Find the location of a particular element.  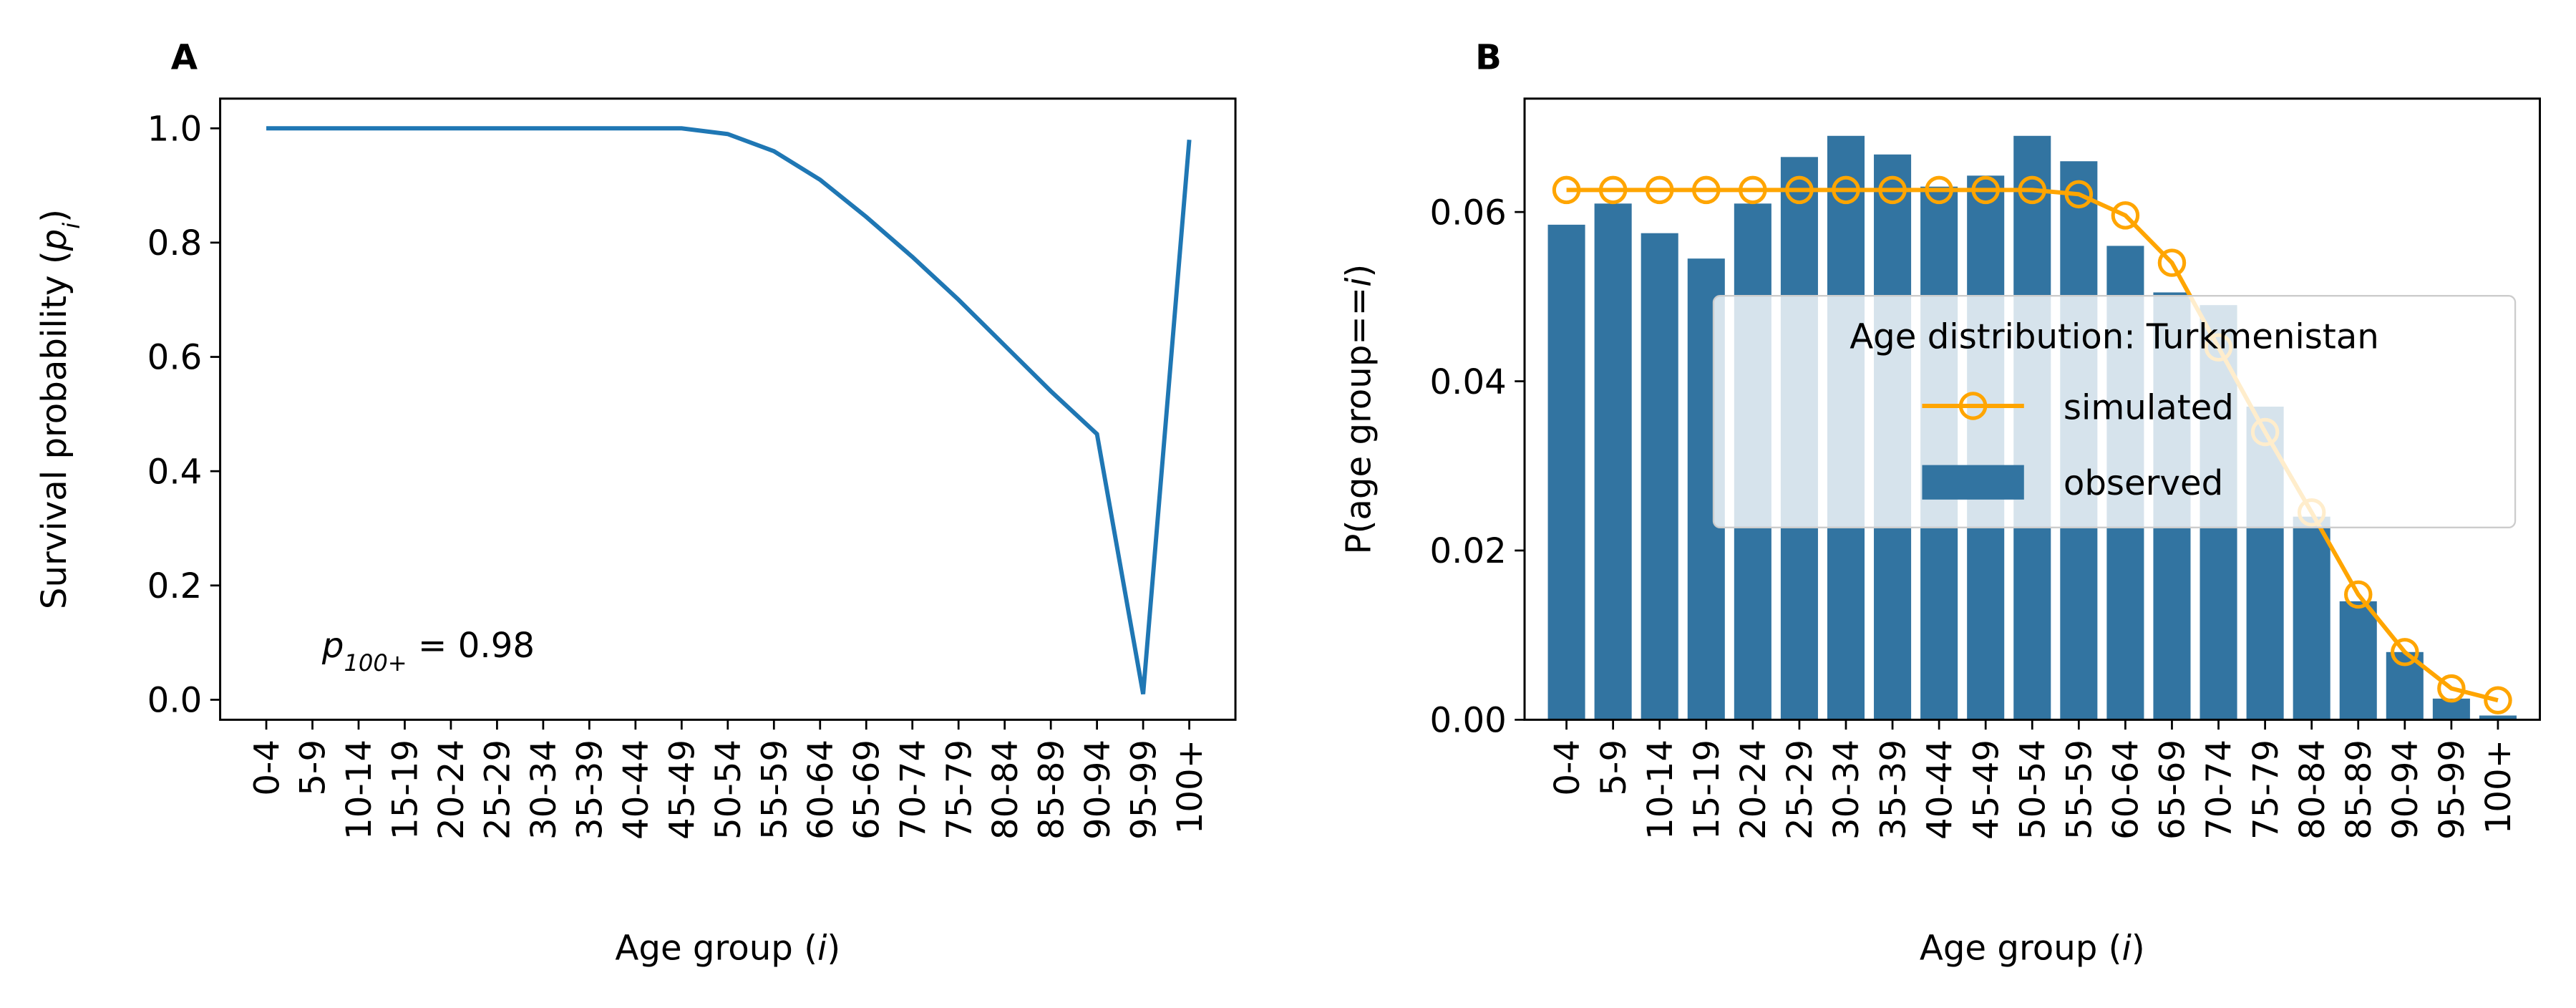

x-tick-label: 5-9 is located at coordinates (313, 768).